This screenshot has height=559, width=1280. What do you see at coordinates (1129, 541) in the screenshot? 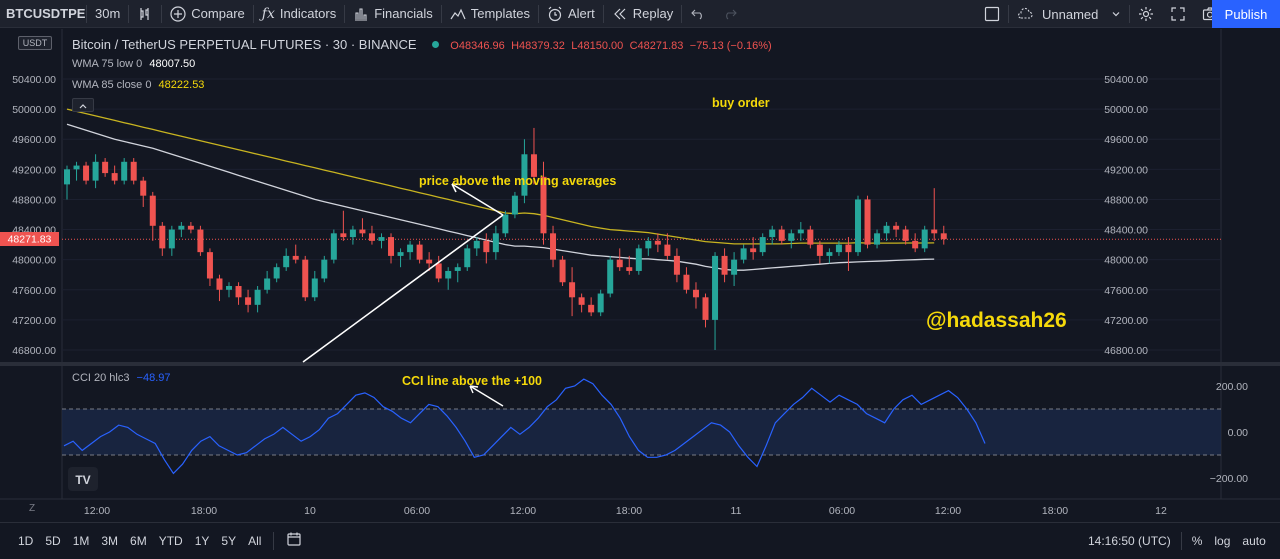
I see `clock-timezone: 14:16:50 (UTC)` at bounding box center [1129, 541].